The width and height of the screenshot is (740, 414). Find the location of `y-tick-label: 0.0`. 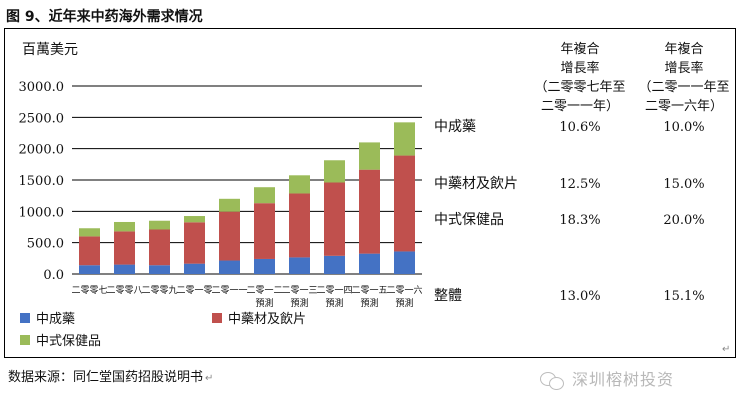

y-tick-label: 0.0 is located at coordinates (53, 275).